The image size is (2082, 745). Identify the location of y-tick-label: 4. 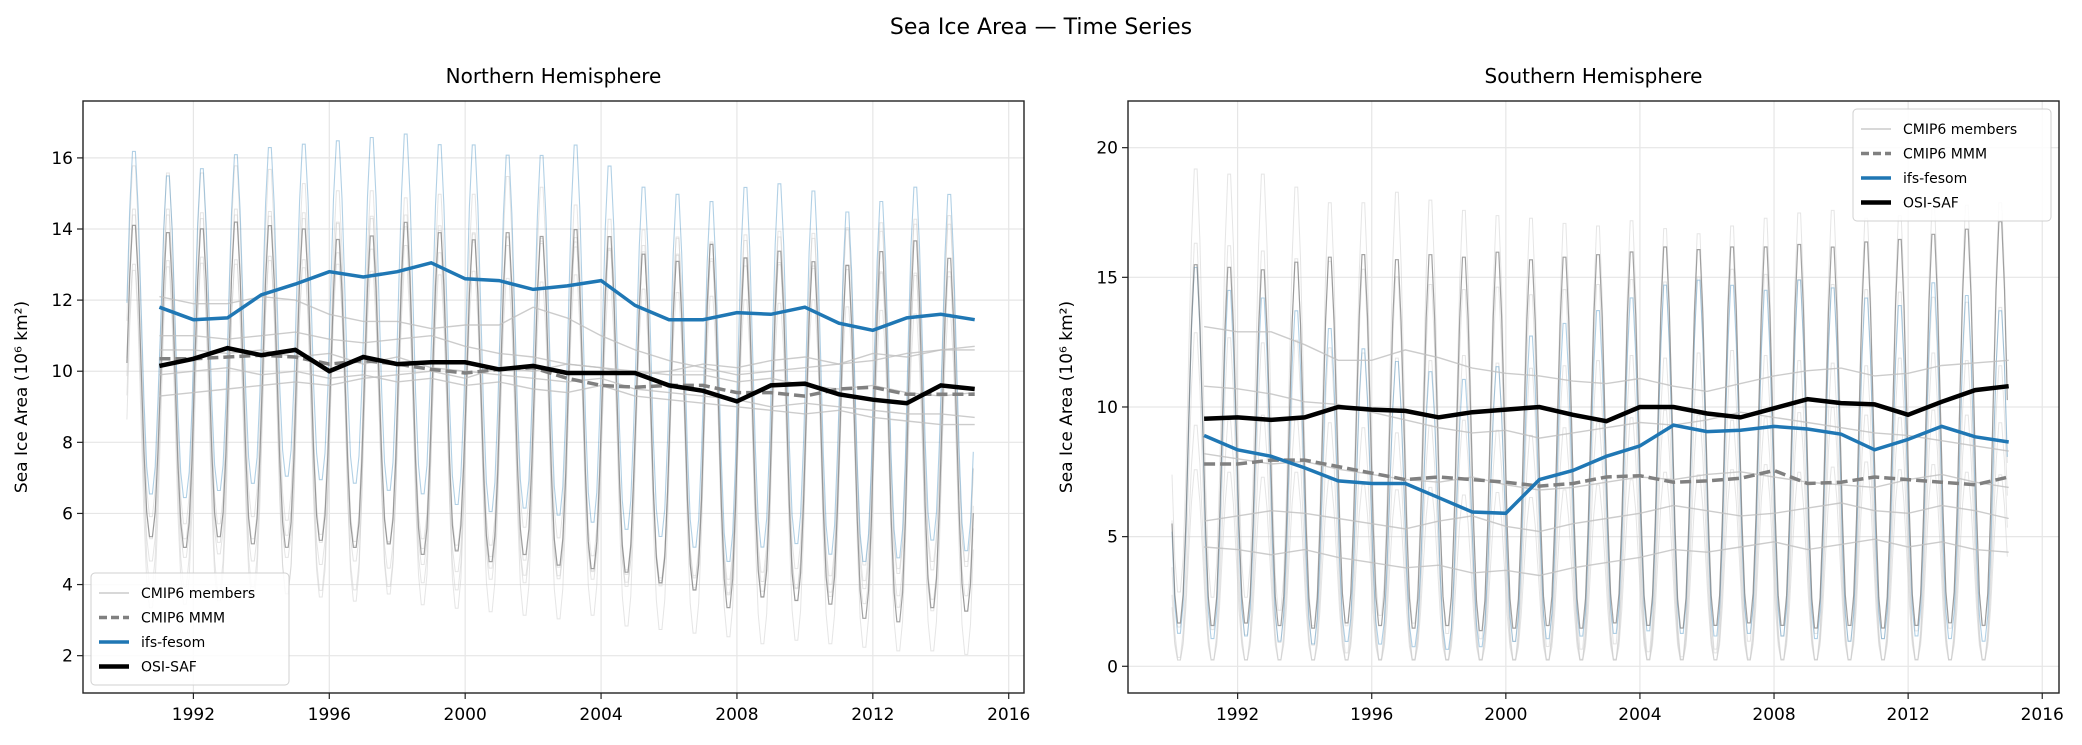
(67, 586).